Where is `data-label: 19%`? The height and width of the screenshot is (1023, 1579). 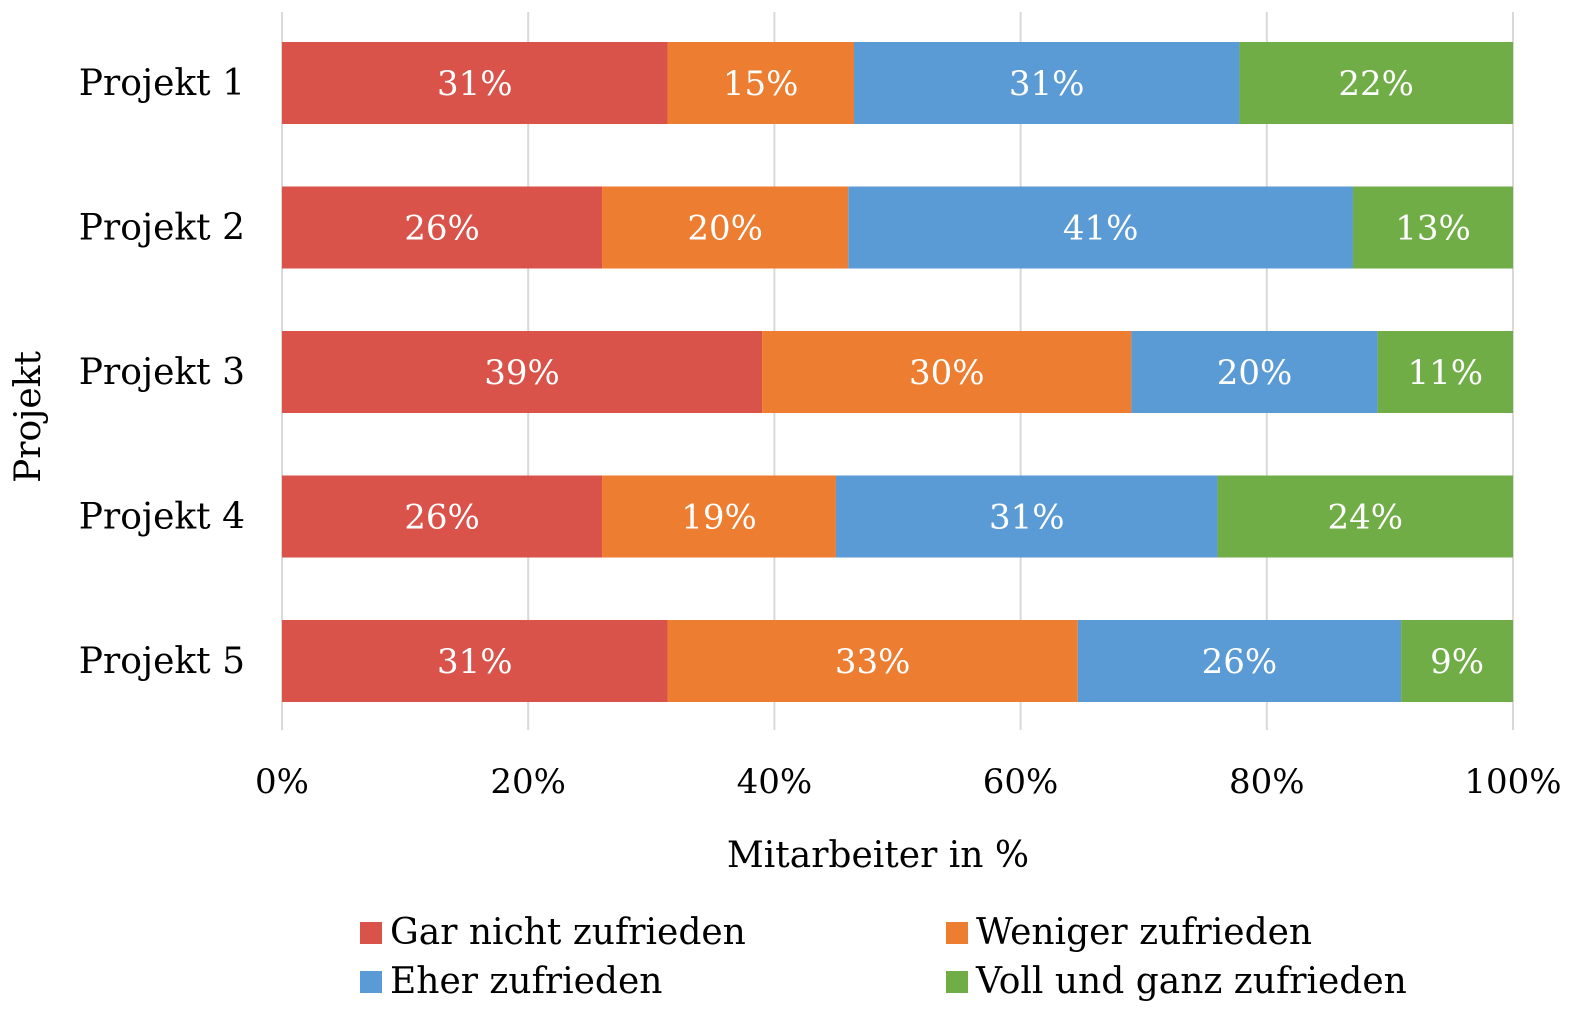
data-label: 19% is located at coordinates (719, 518).